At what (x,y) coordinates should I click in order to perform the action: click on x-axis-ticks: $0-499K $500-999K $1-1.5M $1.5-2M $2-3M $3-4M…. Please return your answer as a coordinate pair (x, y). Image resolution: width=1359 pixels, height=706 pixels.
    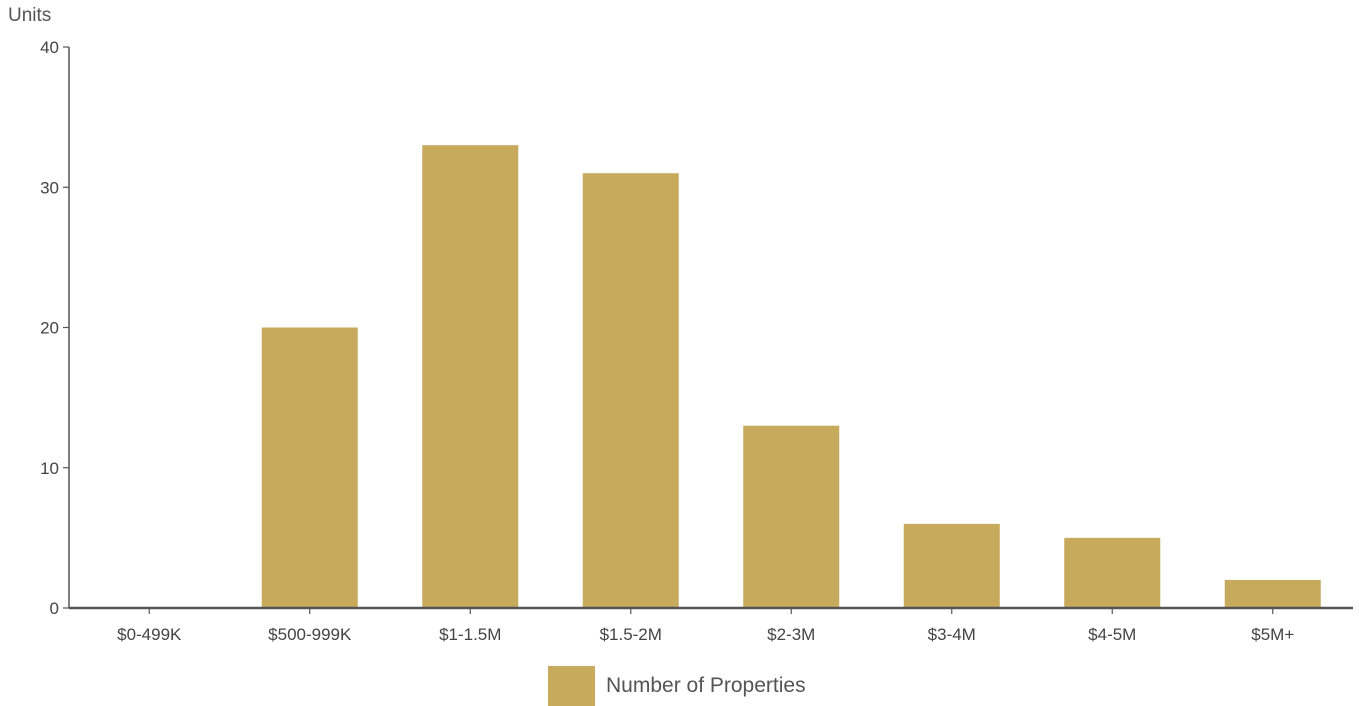
    Looking at the image, I should click on (705, 626).